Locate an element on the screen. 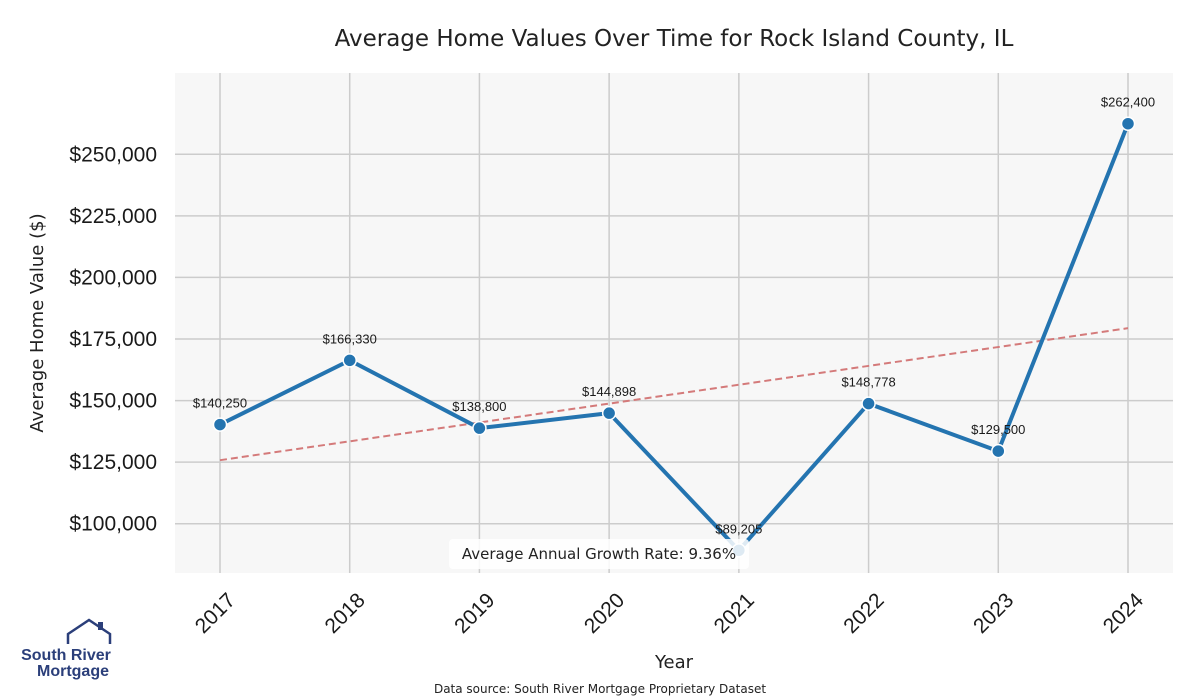  x-tick-label: 2023 is located at coordinates (993, 613).